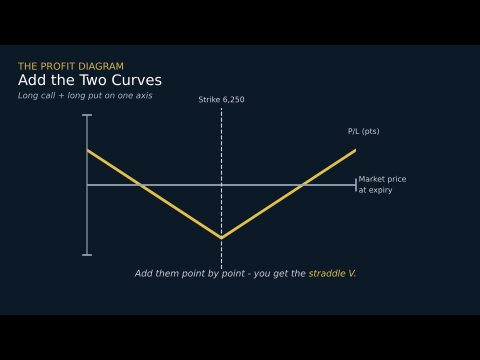 The image size is (480, 360). What do you see at coordinates (332, 273) in the screenshot?
I see `text: straddle V.` at bounding box center [332, 273].